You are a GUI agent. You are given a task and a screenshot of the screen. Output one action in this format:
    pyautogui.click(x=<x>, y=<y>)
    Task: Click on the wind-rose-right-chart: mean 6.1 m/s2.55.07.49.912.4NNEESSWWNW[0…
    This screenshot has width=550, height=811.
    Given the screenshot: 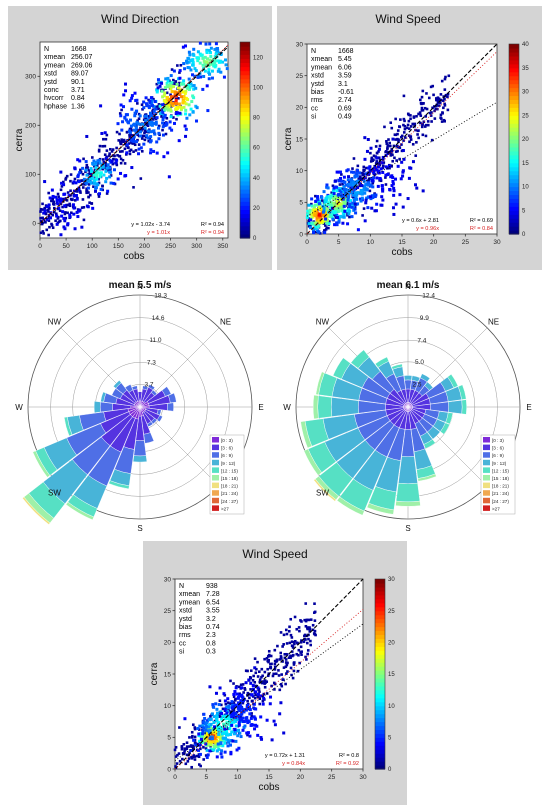 What is the action you would take?
    pyautogui.click(x=407, y=406)
    